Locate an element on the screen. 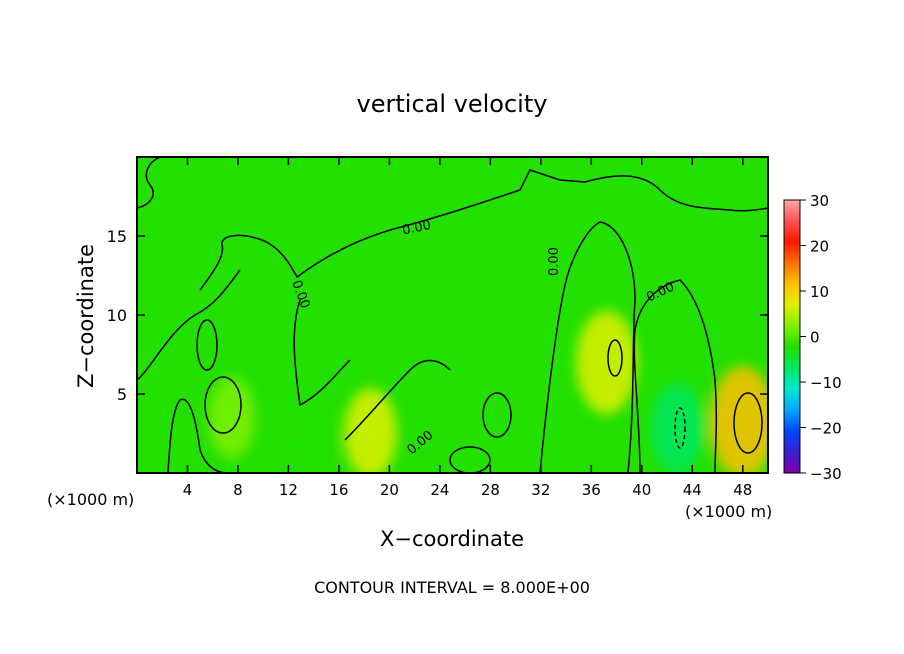 The image size is (904, 654). x-tick-label: 16 is located at coordinates (338, 490).